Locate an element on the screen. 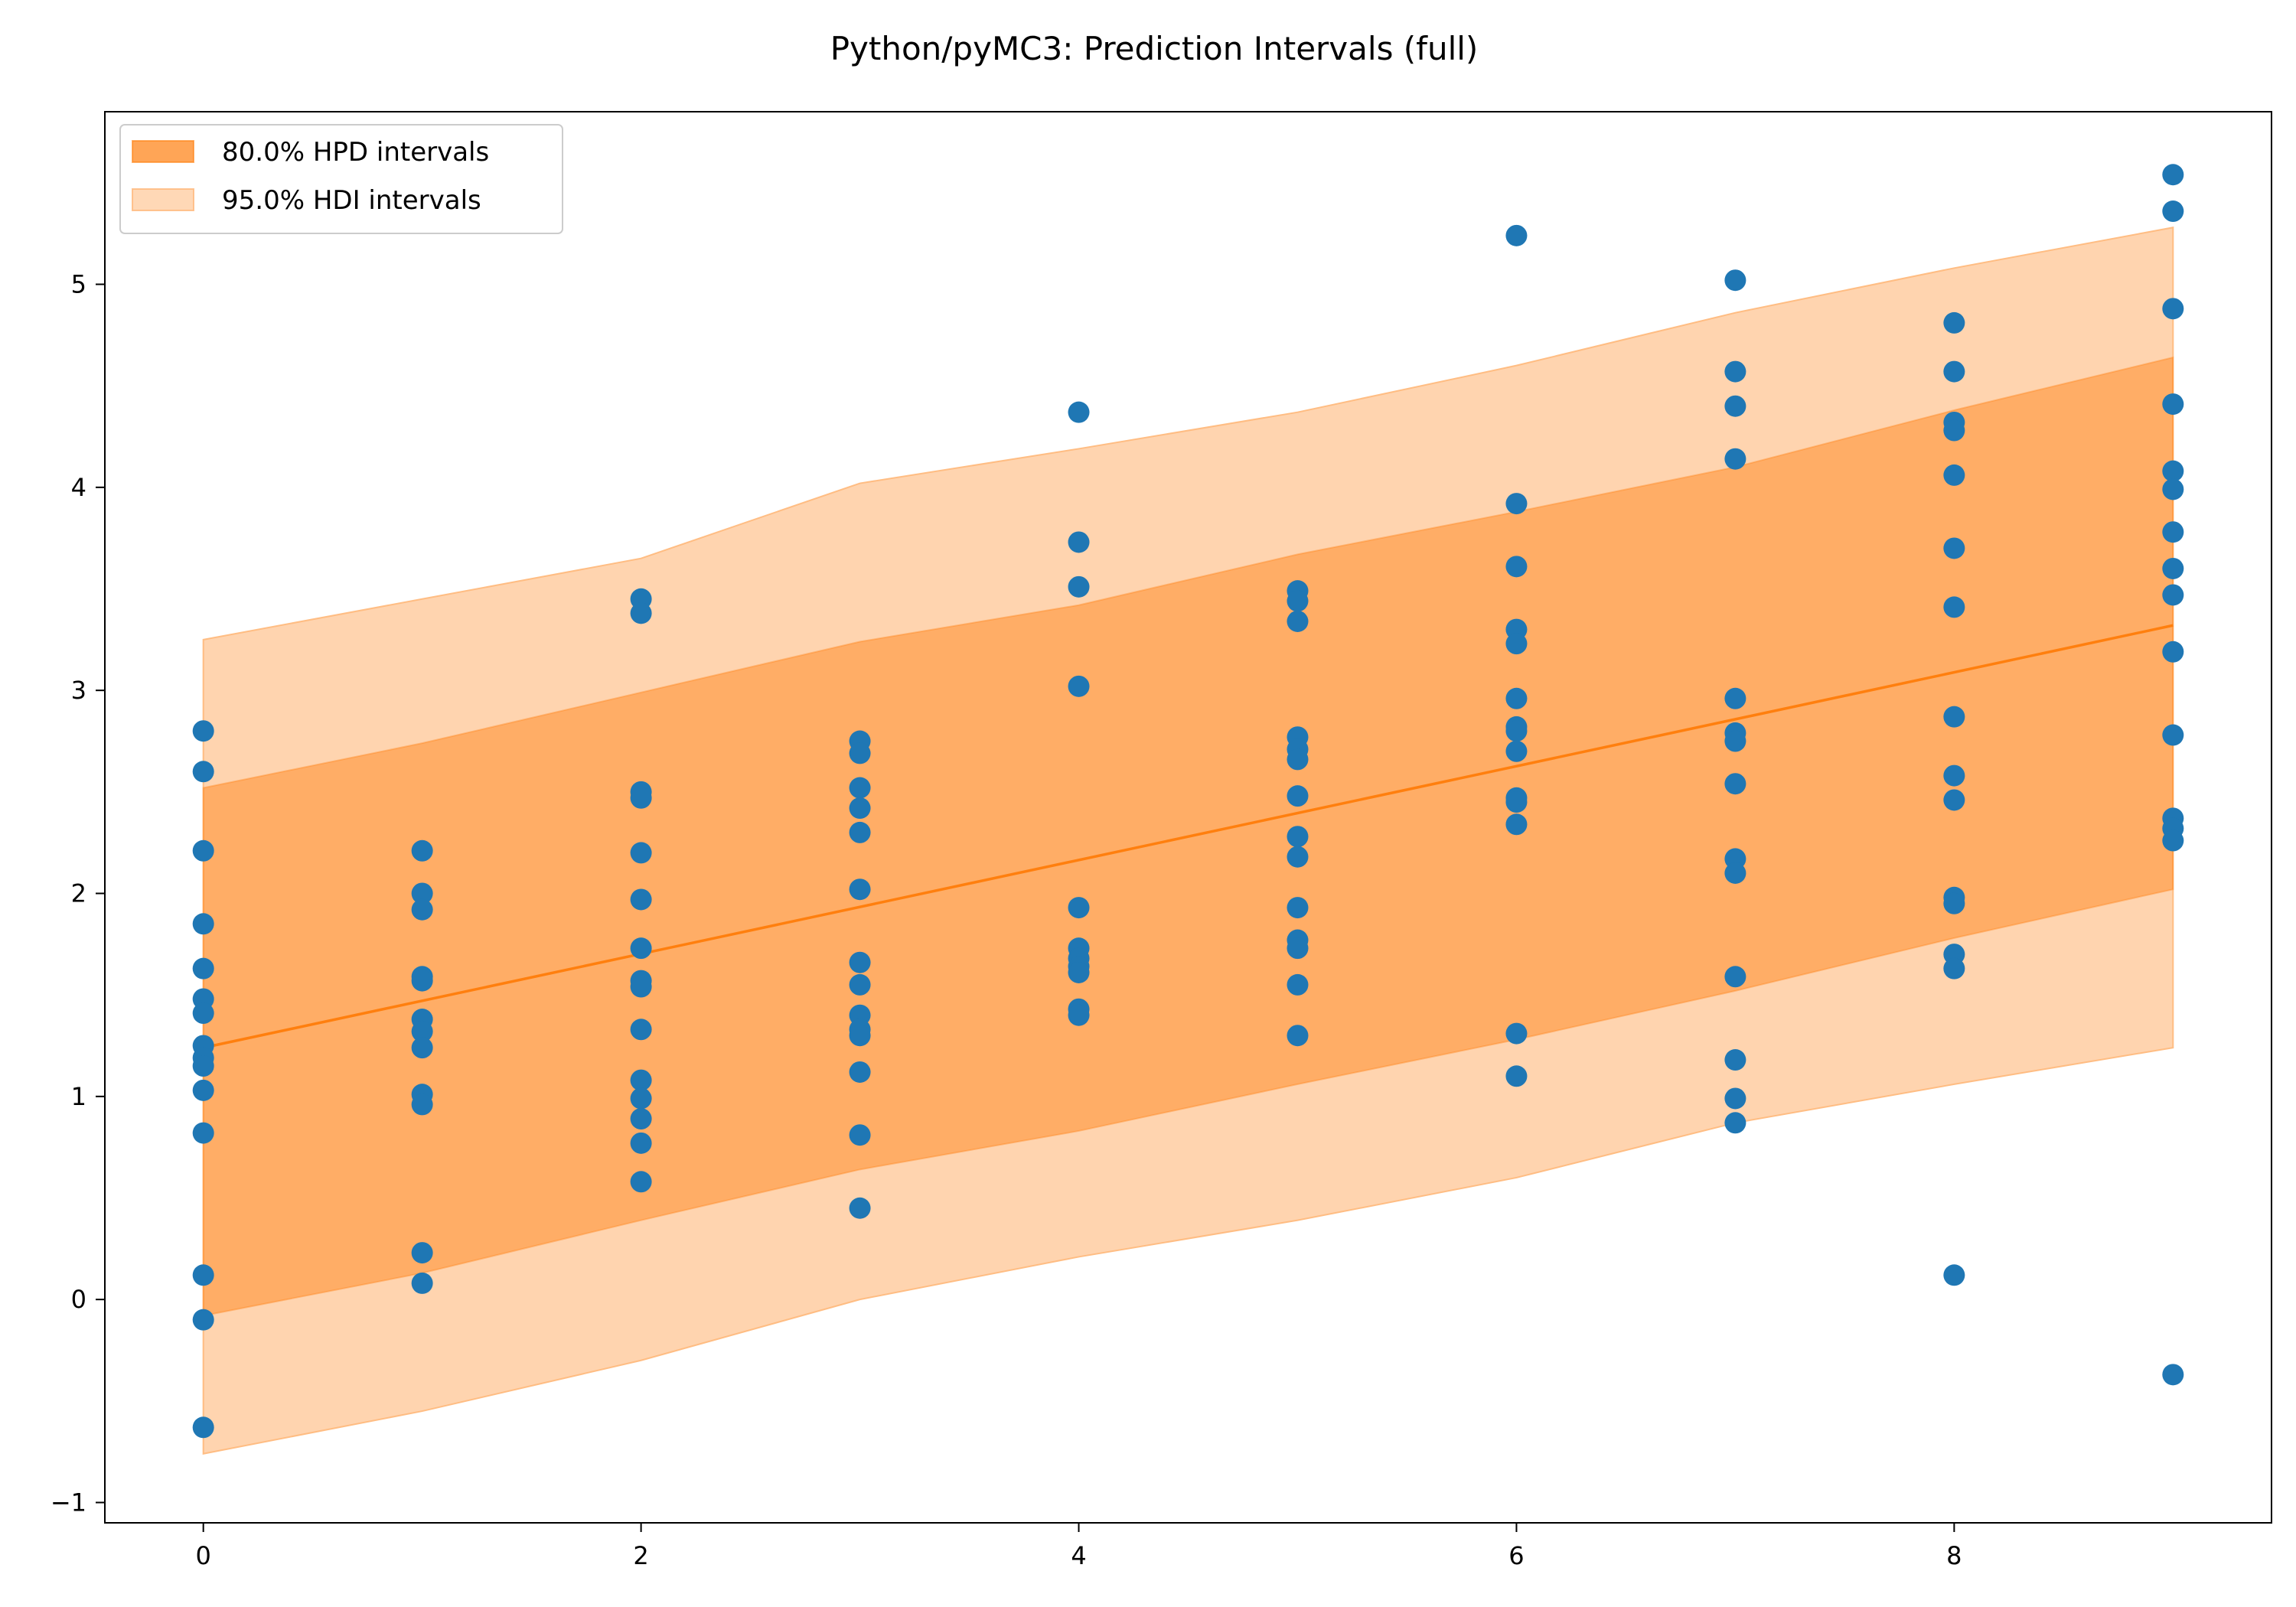  x-tick-label: 6 is located at coordinates (1516, 1555).